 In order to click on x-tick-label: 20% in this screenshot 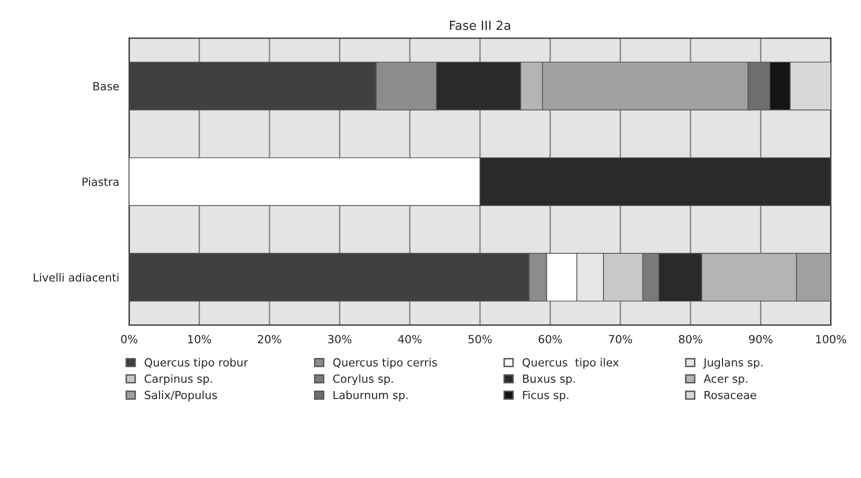, I will do `click(270, 339)`.